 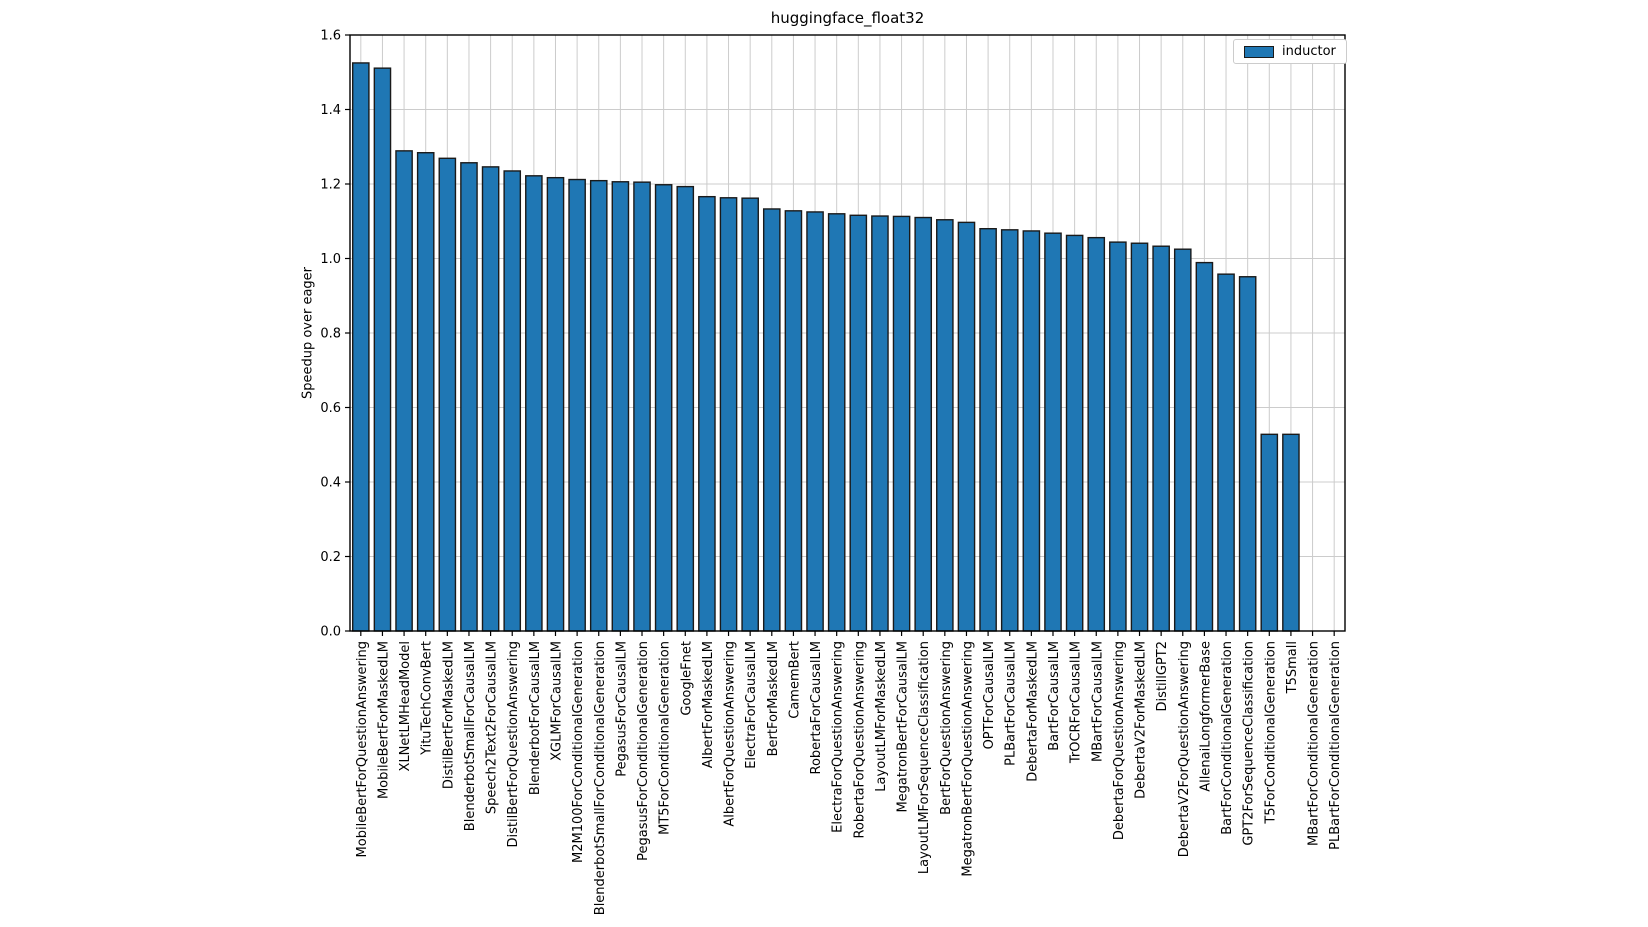 What do you see at coordinates (535, 718) in the screenshot?
I see `x-tick-label-BlenderbotForCausalLM: BlenderbotForCausalLM` at bounding box center [535, 718].